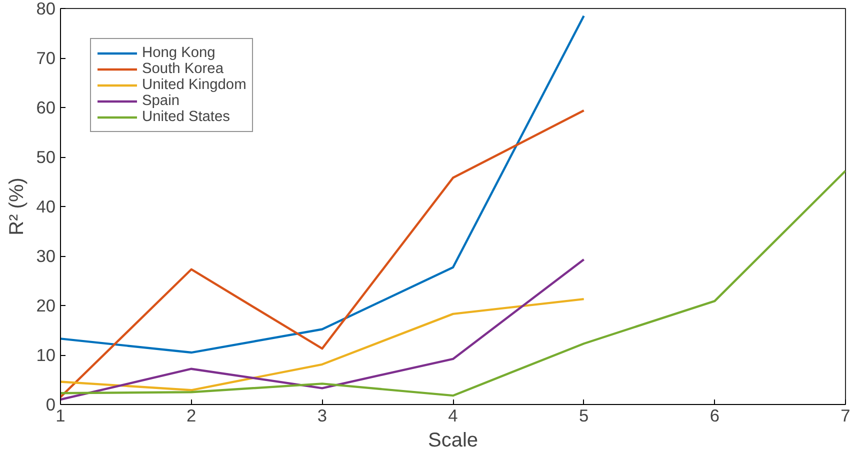 The width and height of the screenshot is (853, 454). I want to click on x-axis-title: Scale, so click(453, 441).